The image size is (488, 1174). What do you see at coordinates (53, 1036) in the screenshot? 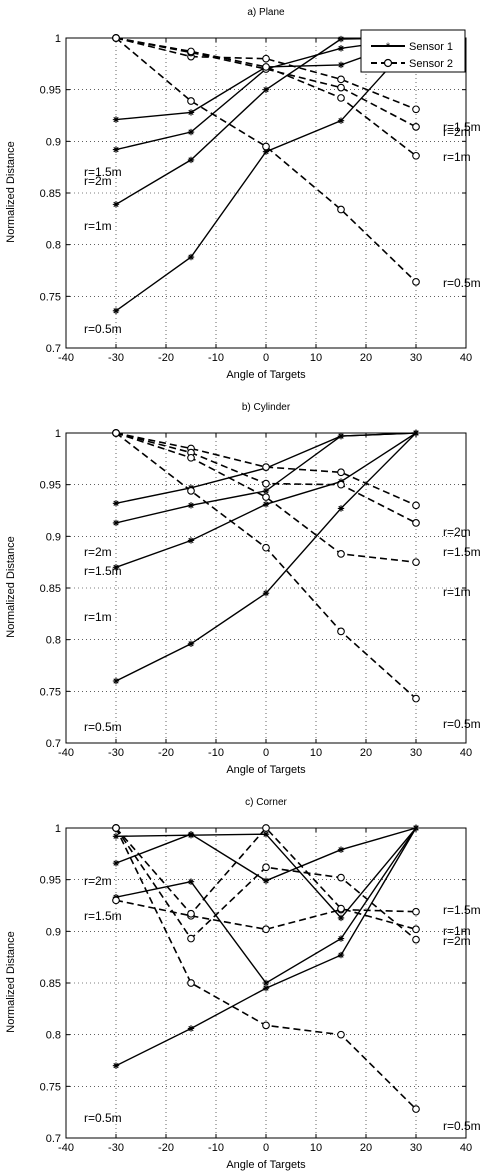
I see `y-tick-label: 0.8` at bounding box center [53, 1036].